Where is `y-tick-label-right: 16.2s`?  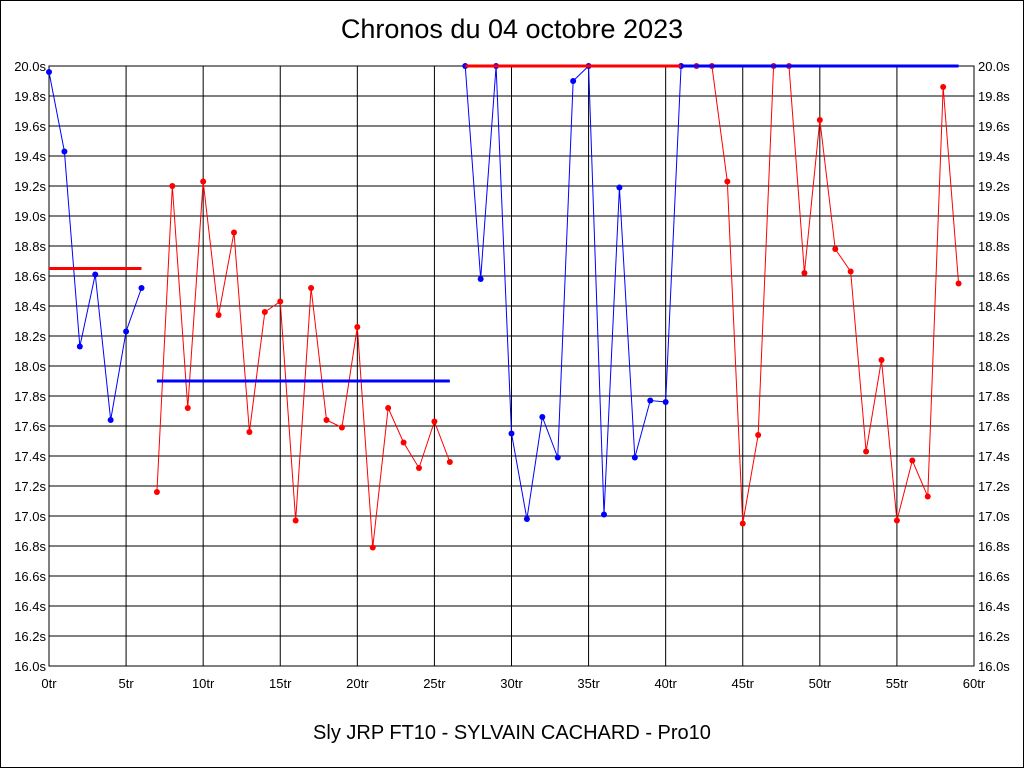
y-tick-label-right: 16.2s is located at coordinates (994, 636).